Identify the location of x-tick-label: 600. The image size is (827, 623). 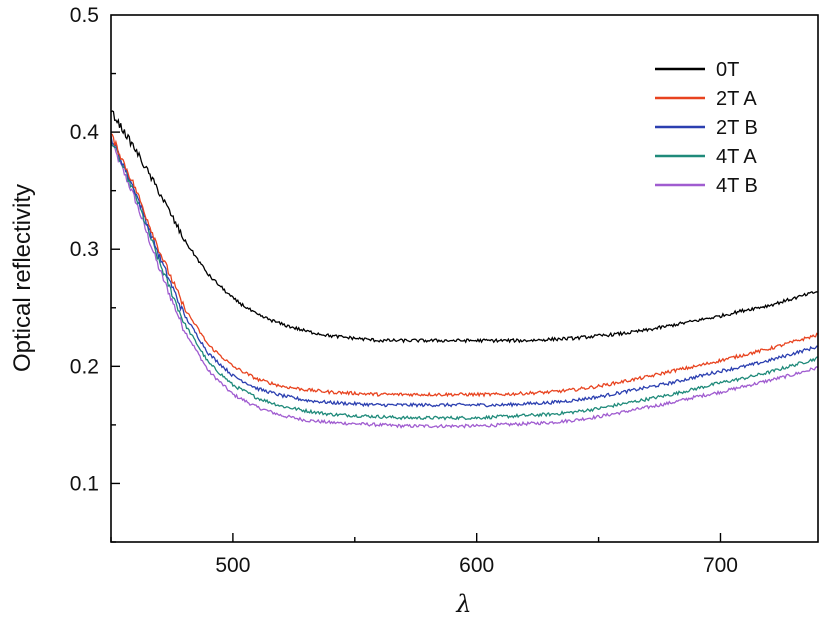
(476, 565).